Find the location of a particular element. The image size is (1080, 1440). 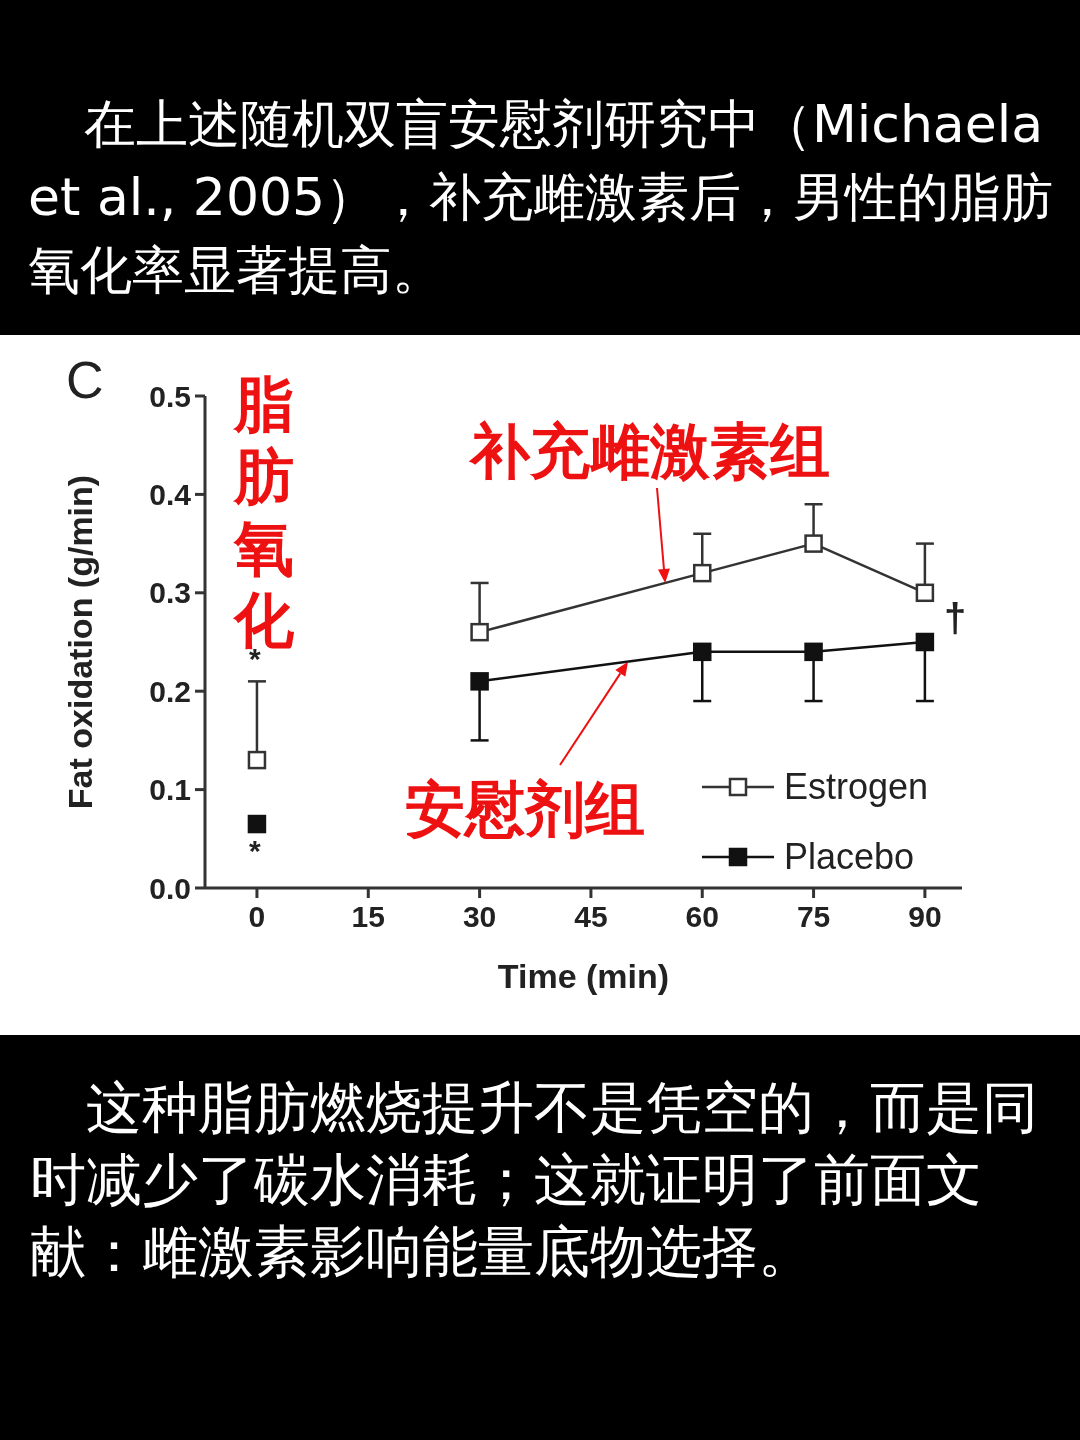

x-tick-label: 75 is located at coordinates (813, 917).